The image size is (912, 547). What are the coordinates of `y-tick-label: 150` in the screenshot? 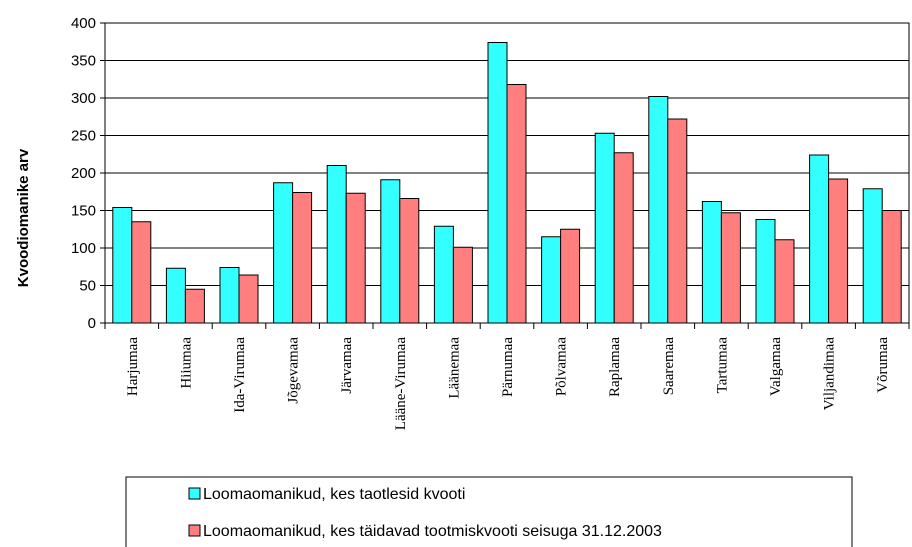 It's located at (83, 211).